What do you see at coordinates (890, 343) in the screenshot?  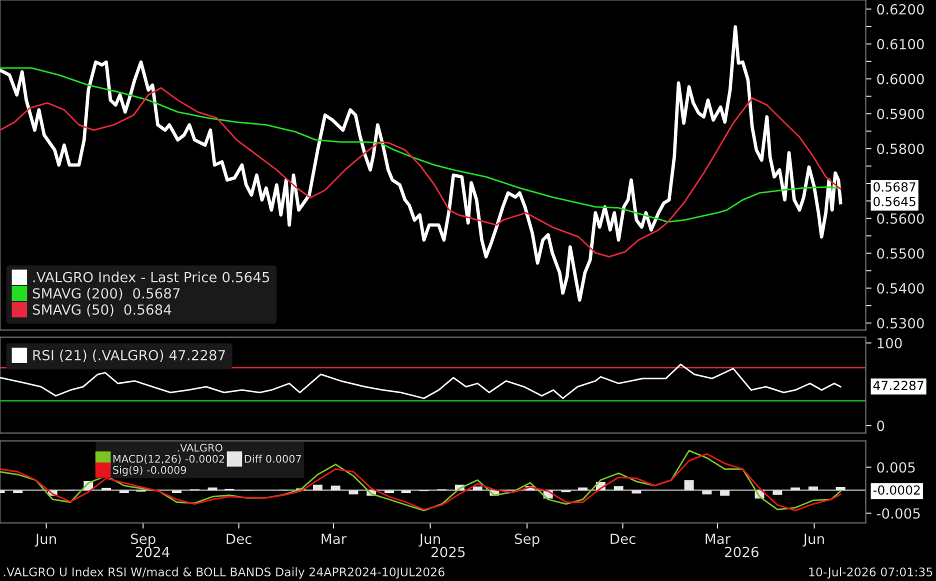 I see `y-tick-label: 100` at bounding box center [890, 343].